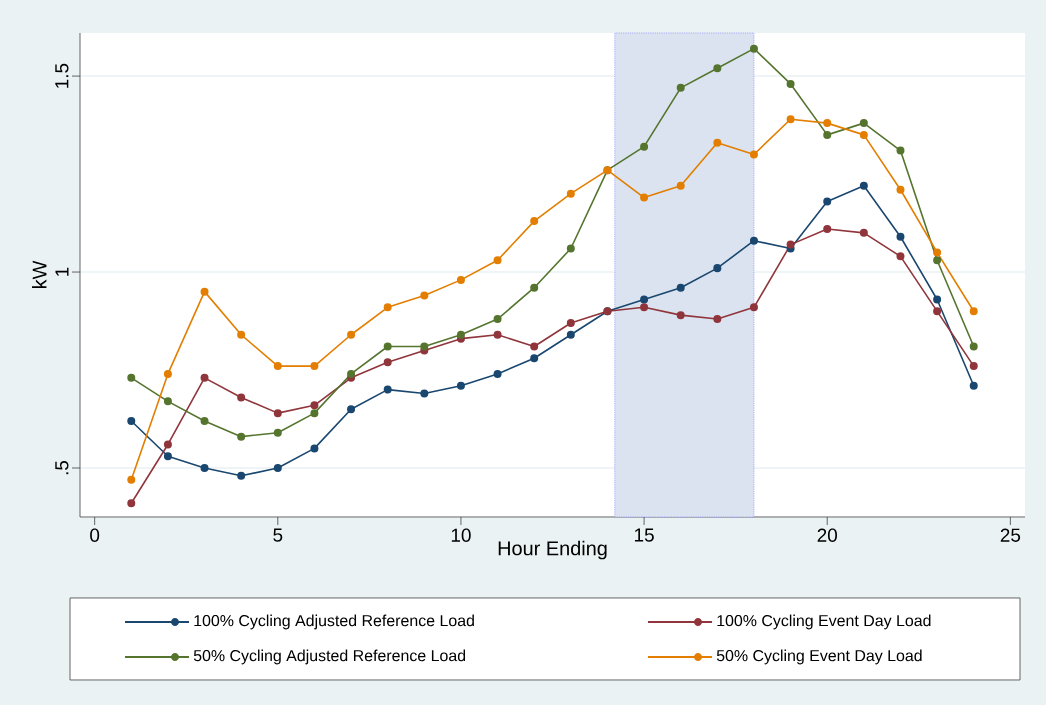  Describe the element at coordinates (644, 535) in the screenshot. I see `x-tick-label: 15` at that location.